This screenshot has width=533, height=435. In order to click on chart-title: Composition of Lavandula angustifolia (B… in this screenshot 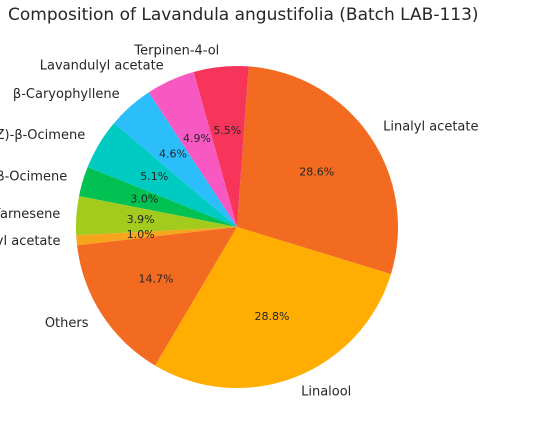, I will do `click(243, 15)`.